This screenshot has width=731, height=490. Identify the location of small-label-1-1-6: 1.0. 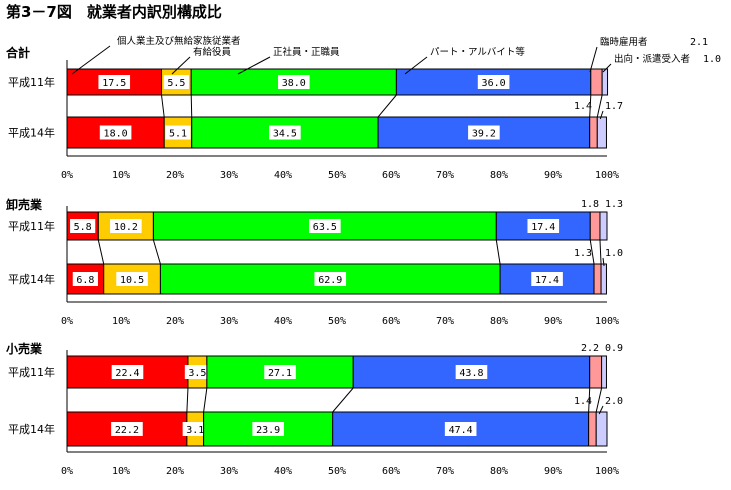
(712, 59).